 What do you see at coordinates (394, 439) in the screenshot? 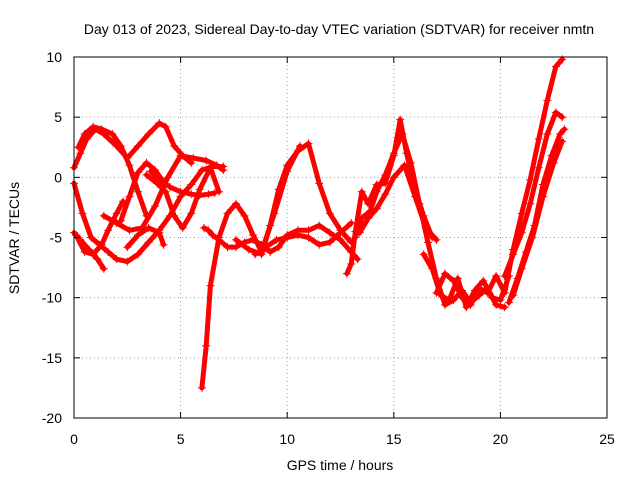
I see `x-tick-label: 15` at bounding box center [394, 439].